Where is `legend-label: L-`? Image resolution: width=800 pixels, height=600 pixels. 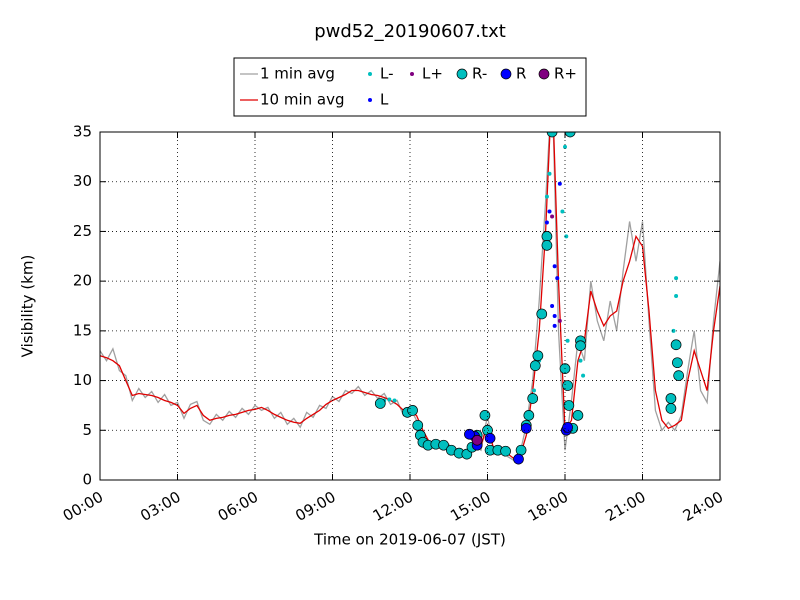 legend-label: L- is located at coordinates (387, 74).